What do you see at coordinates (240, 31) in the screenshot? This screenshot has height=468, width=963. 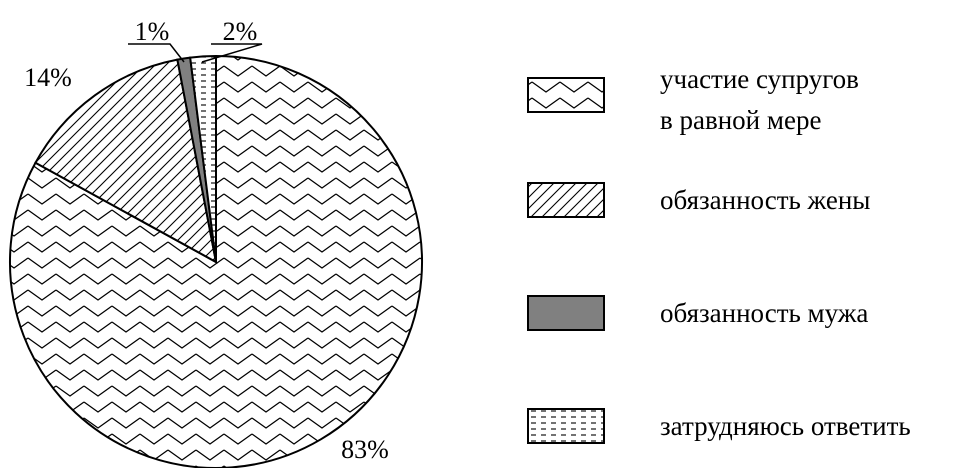 I see `slice-label: 2%` at bounding box center [240, 31].